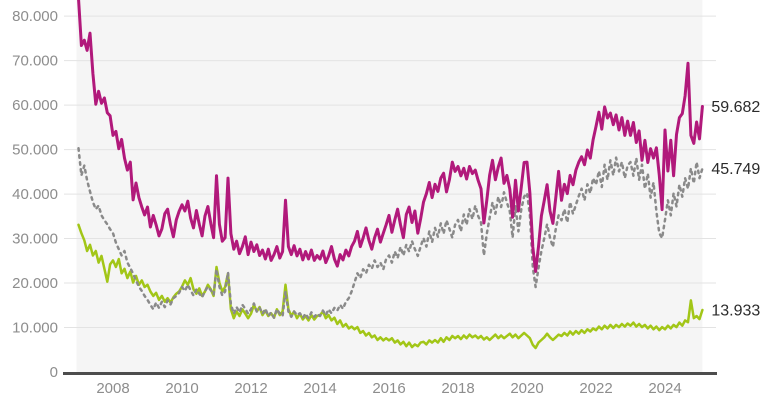 The image size is (768, 403). Describe the element at coordinates (35, 105) in the screenshot. I see `y-axis-tick-label: 60.000` at that location.